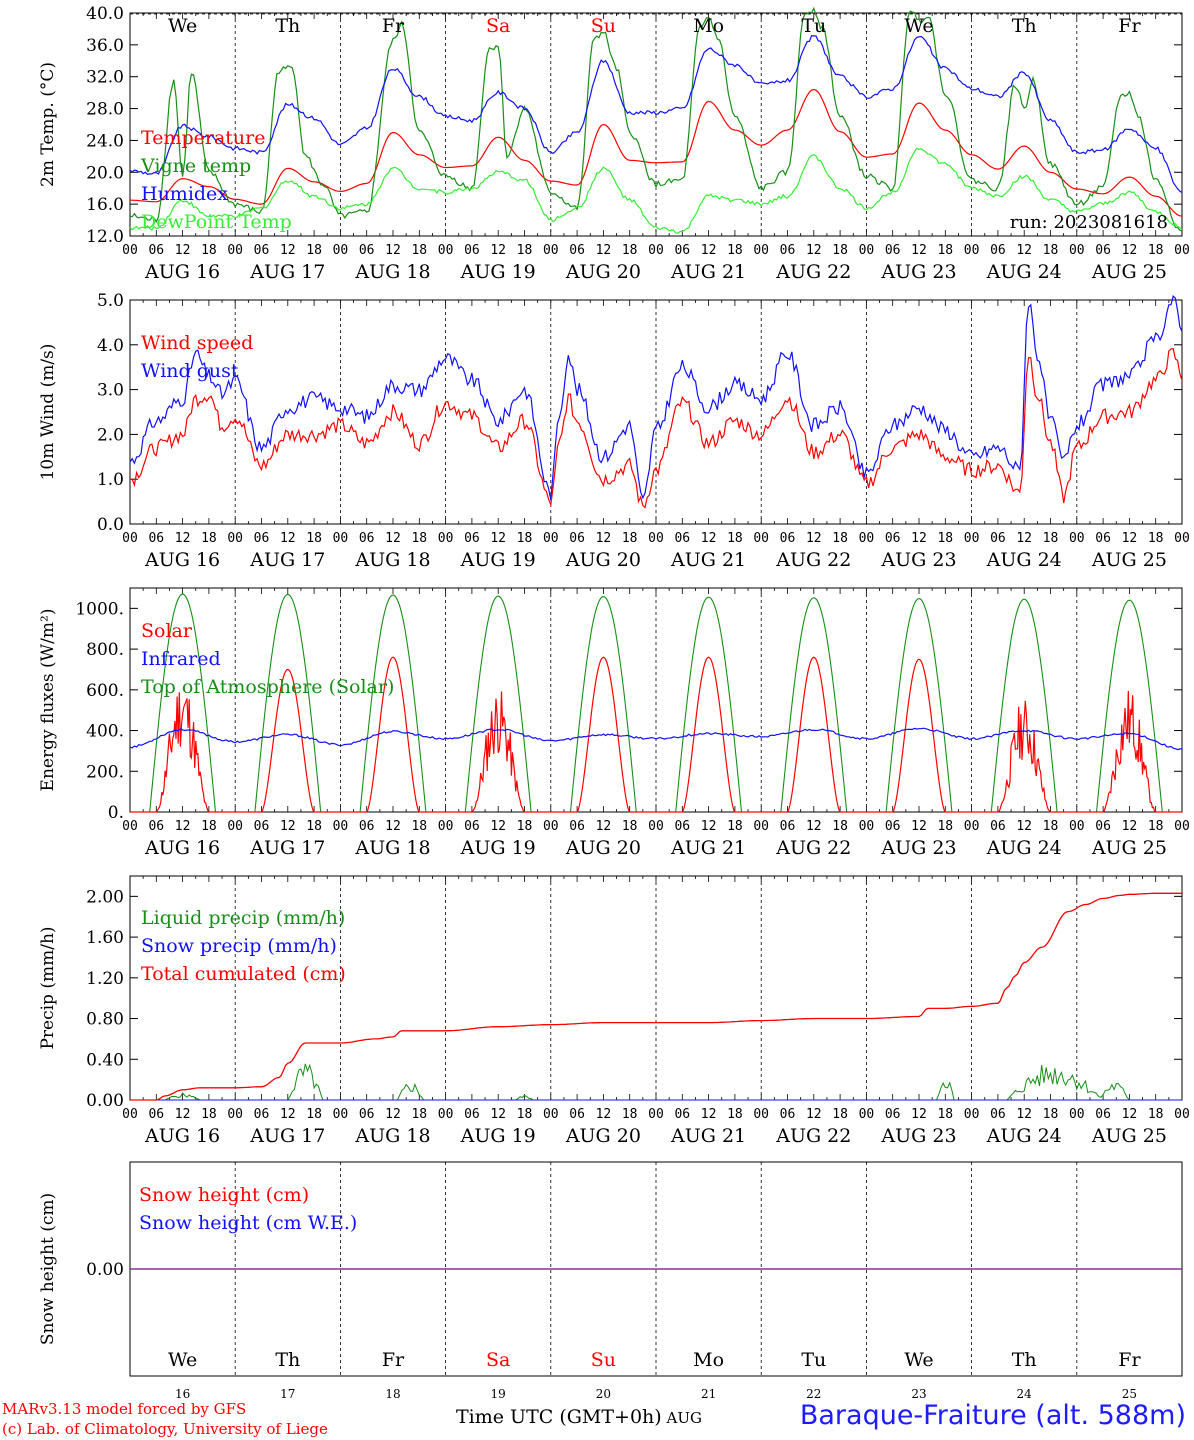 The image size is (1194, 1440). What do you see at coordinates (918, 1394) in the screenshot?
I see `day-number: 23` at bounding box center [918, 1394].